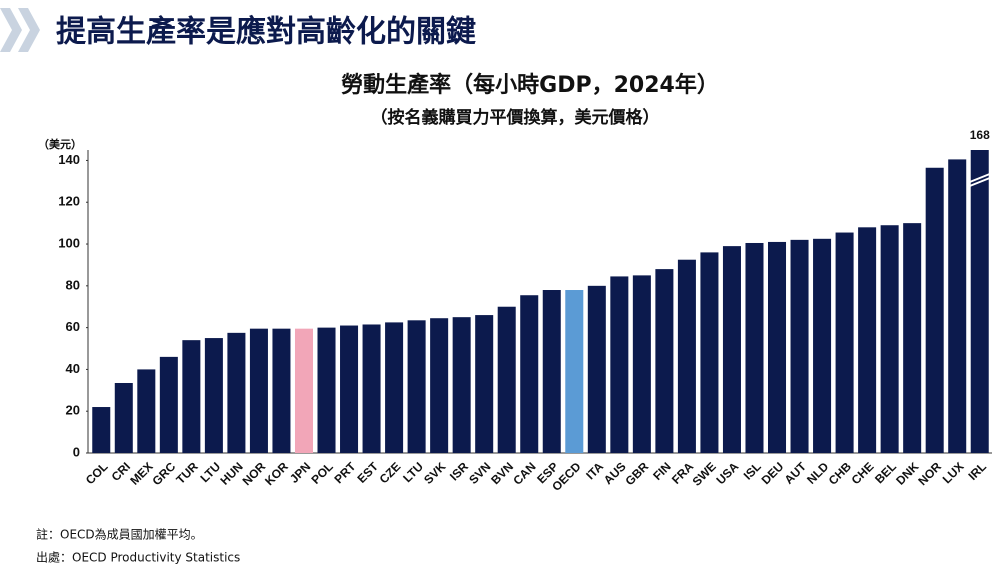 The width and height of the screenshot is (1000, 569). Describe the element at coordinates (530, 85) in the screenshot. I see `chart-title: 勞動生產率（每小時GDP，2024年）` at that location.